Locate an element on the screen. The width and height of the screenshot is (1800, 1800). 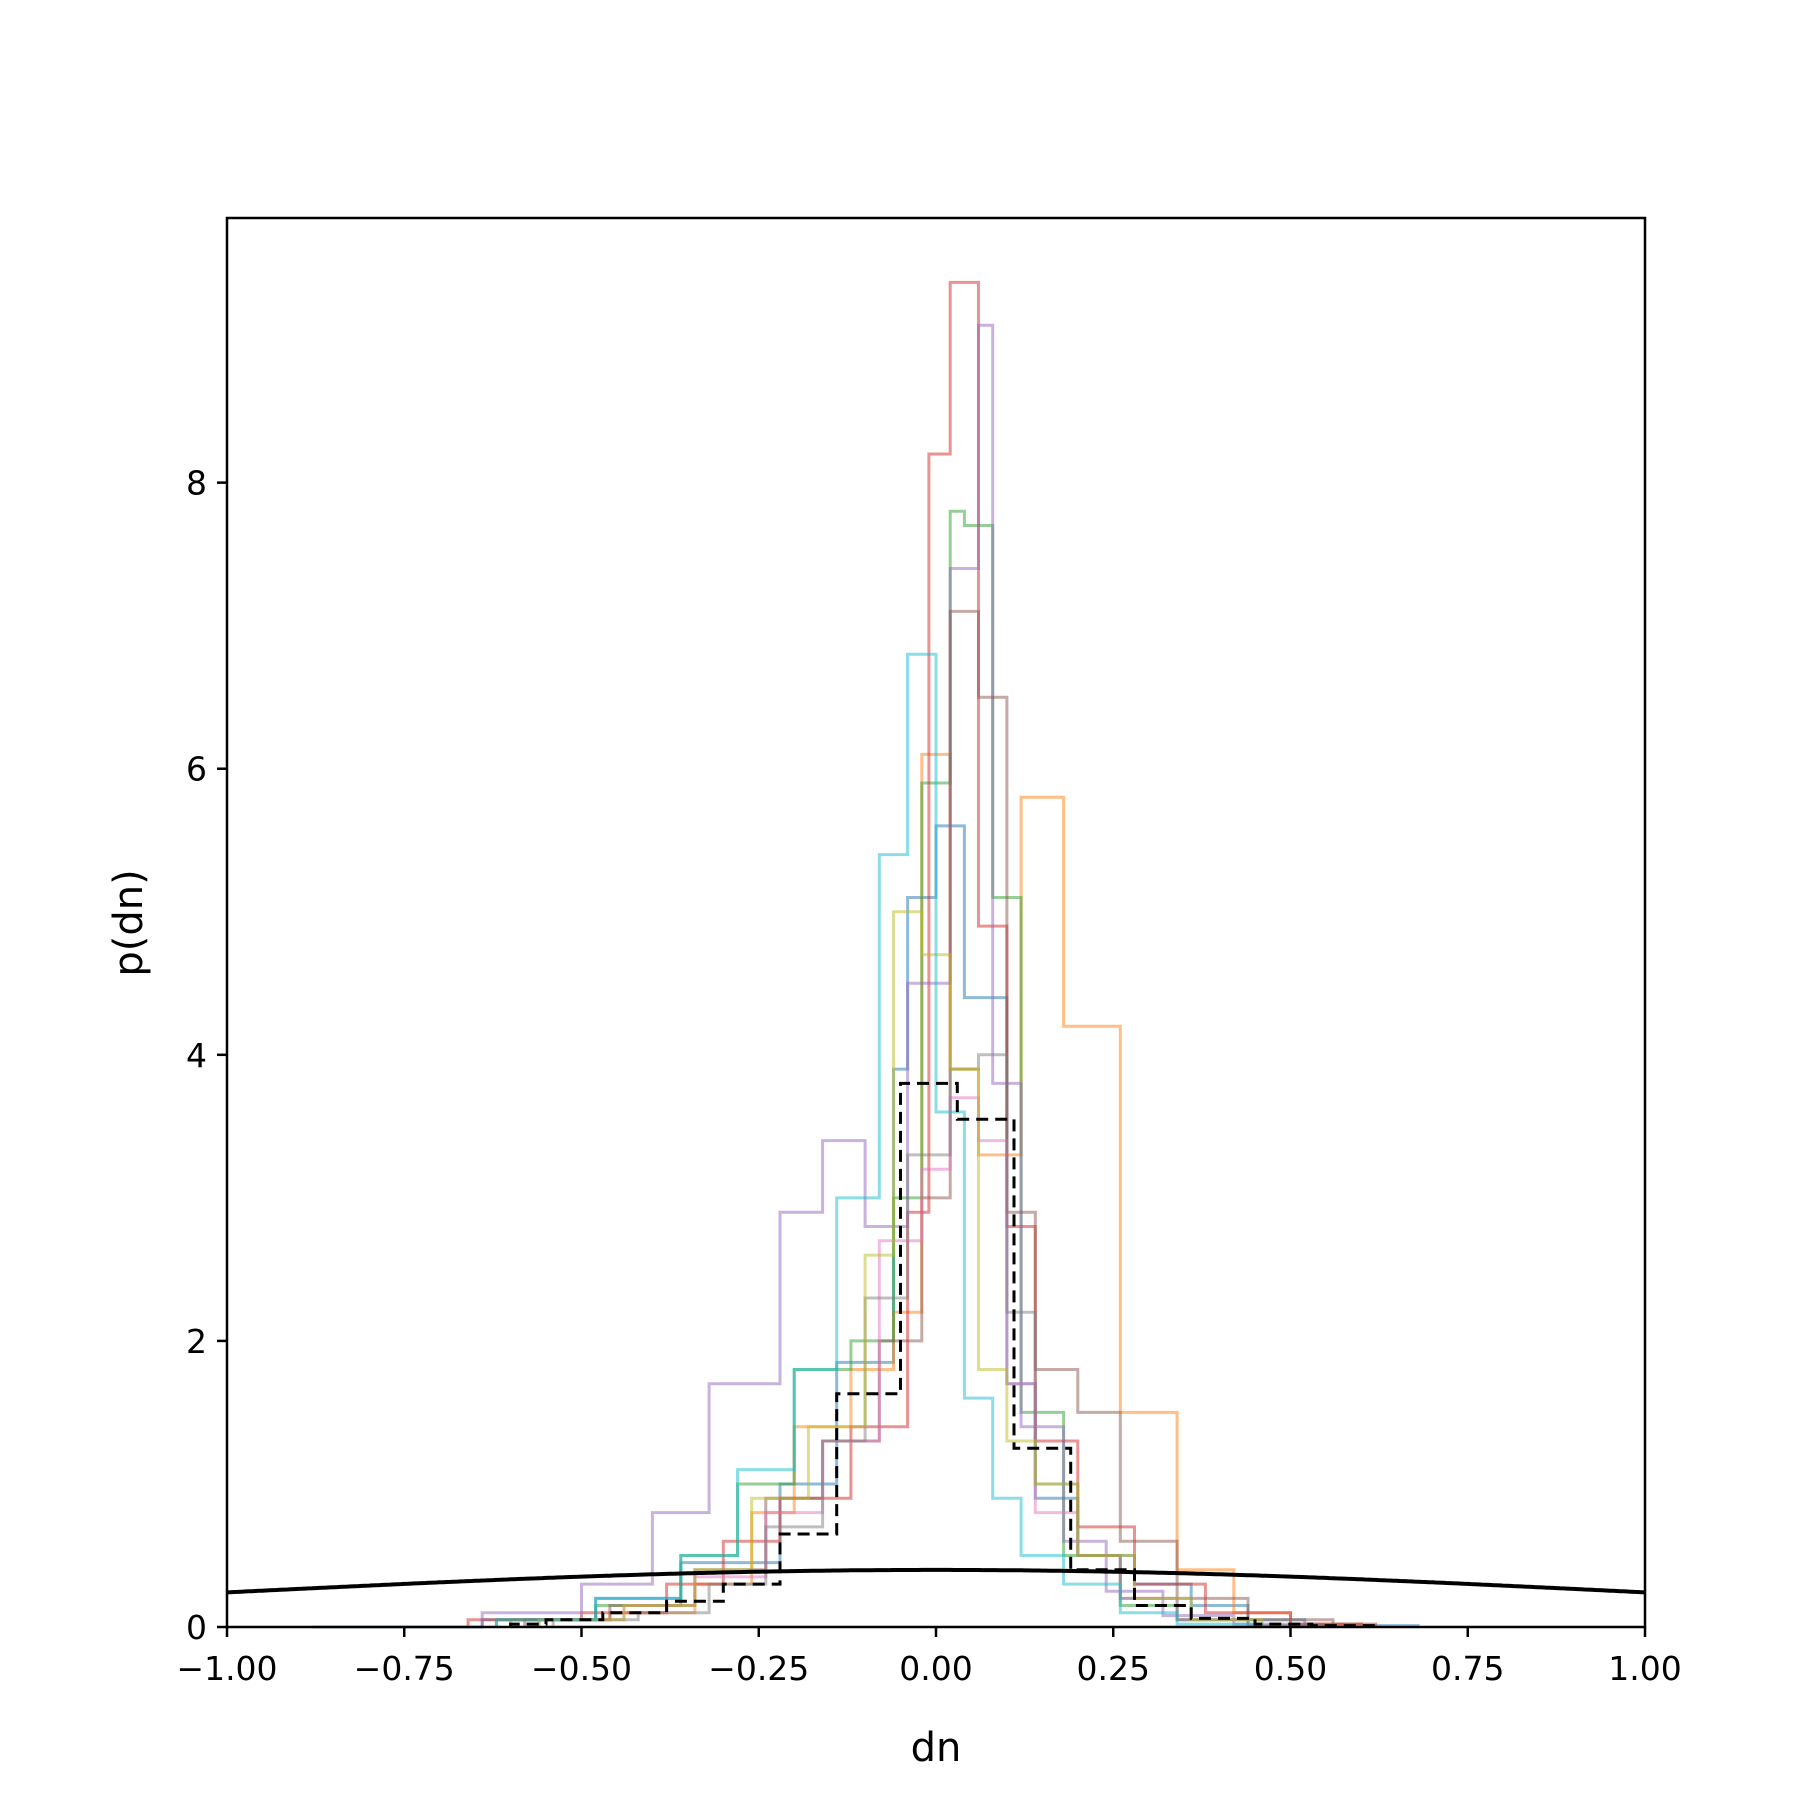
x-tick-label: 0.00 is located at coordinates (935, 1668).